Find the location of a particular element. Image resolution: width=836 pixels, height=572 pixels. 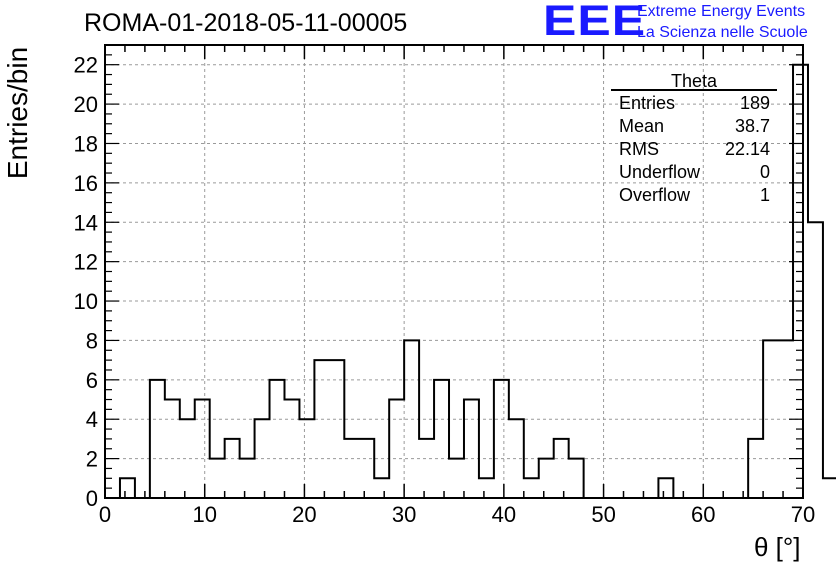

y-tick-label: 18 is located at coordinates (86, 143).